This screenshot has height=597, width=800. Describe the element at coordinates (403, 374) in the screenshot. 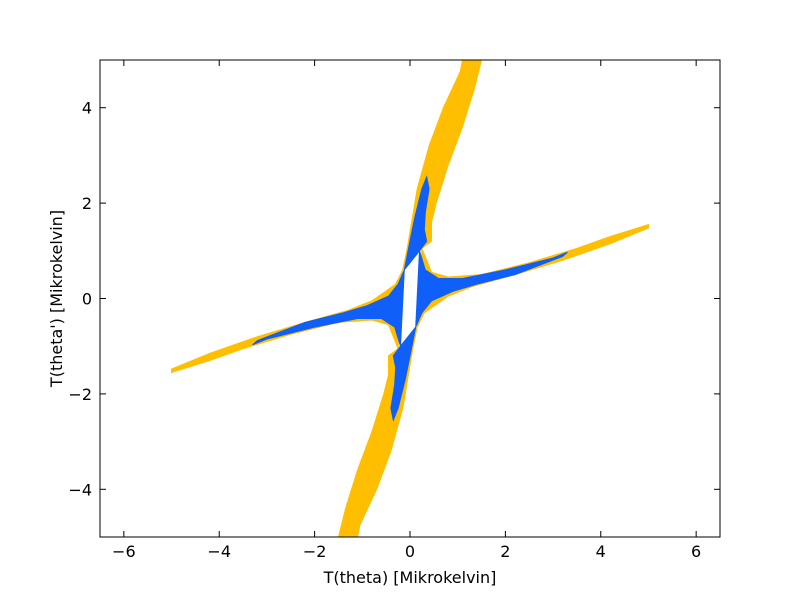

I see `region-blue-arm-up-mirrored` at that location.